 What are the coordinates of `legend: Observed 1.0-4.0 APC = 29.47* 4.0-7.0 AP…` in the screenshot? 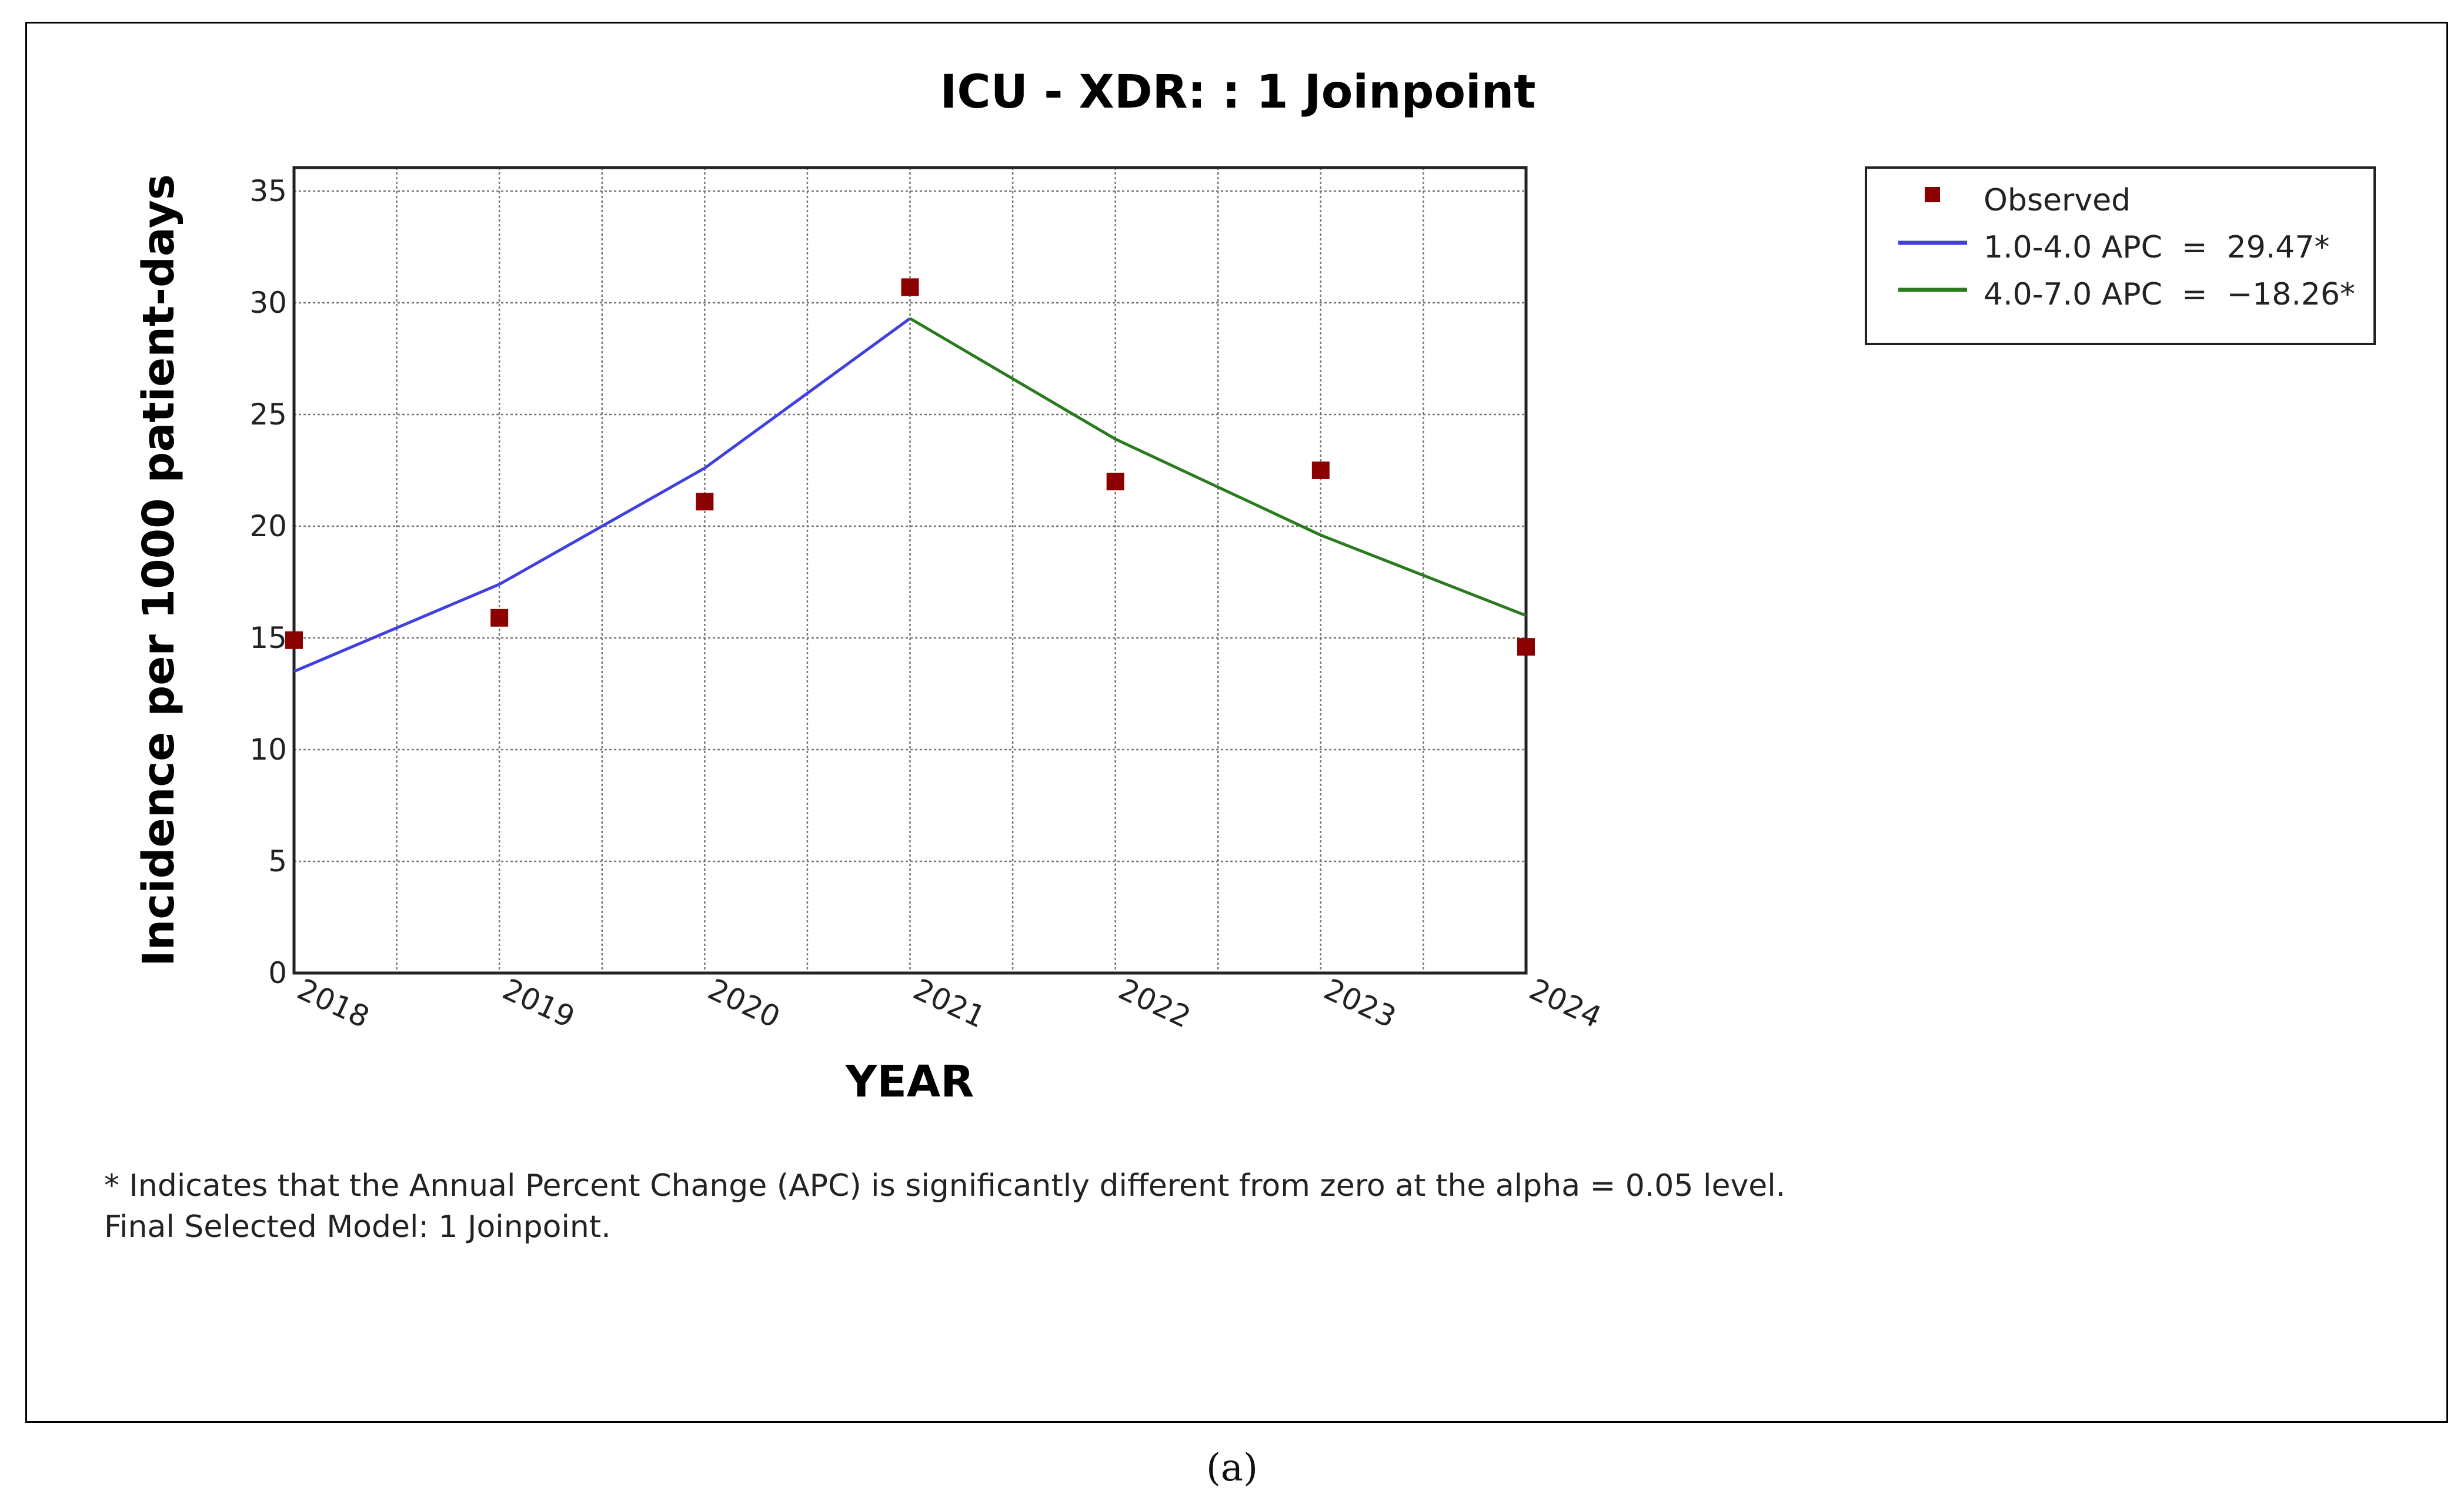 It's located at (2120, 255).